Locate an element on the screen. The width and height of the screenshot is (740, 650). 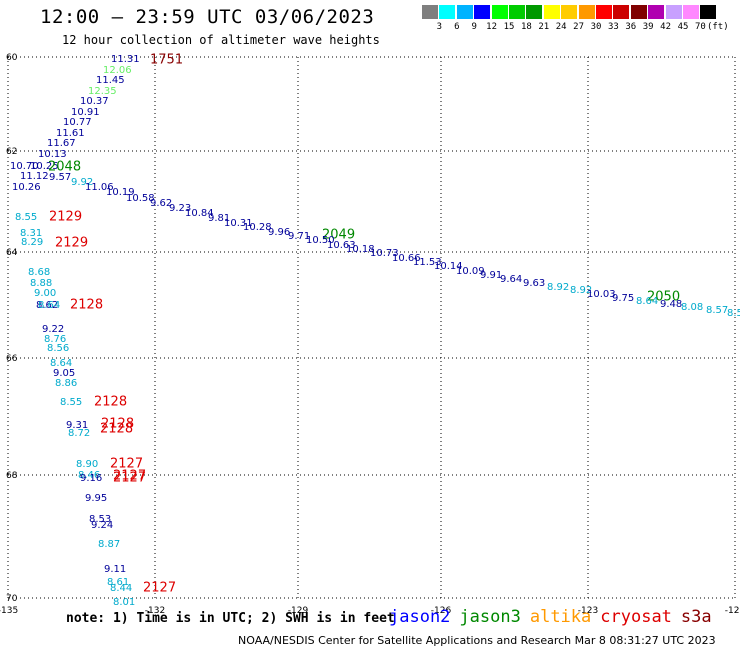
pass-time-label: 1751 is located at coordinates (166, 60).